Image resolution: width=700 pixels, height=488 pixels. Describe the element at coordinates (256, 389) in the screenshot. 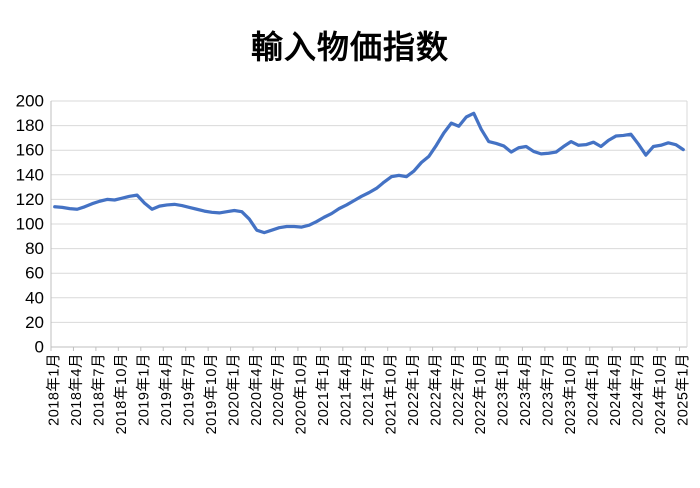

I see `x-tick-label: 2020年4月` at that location.